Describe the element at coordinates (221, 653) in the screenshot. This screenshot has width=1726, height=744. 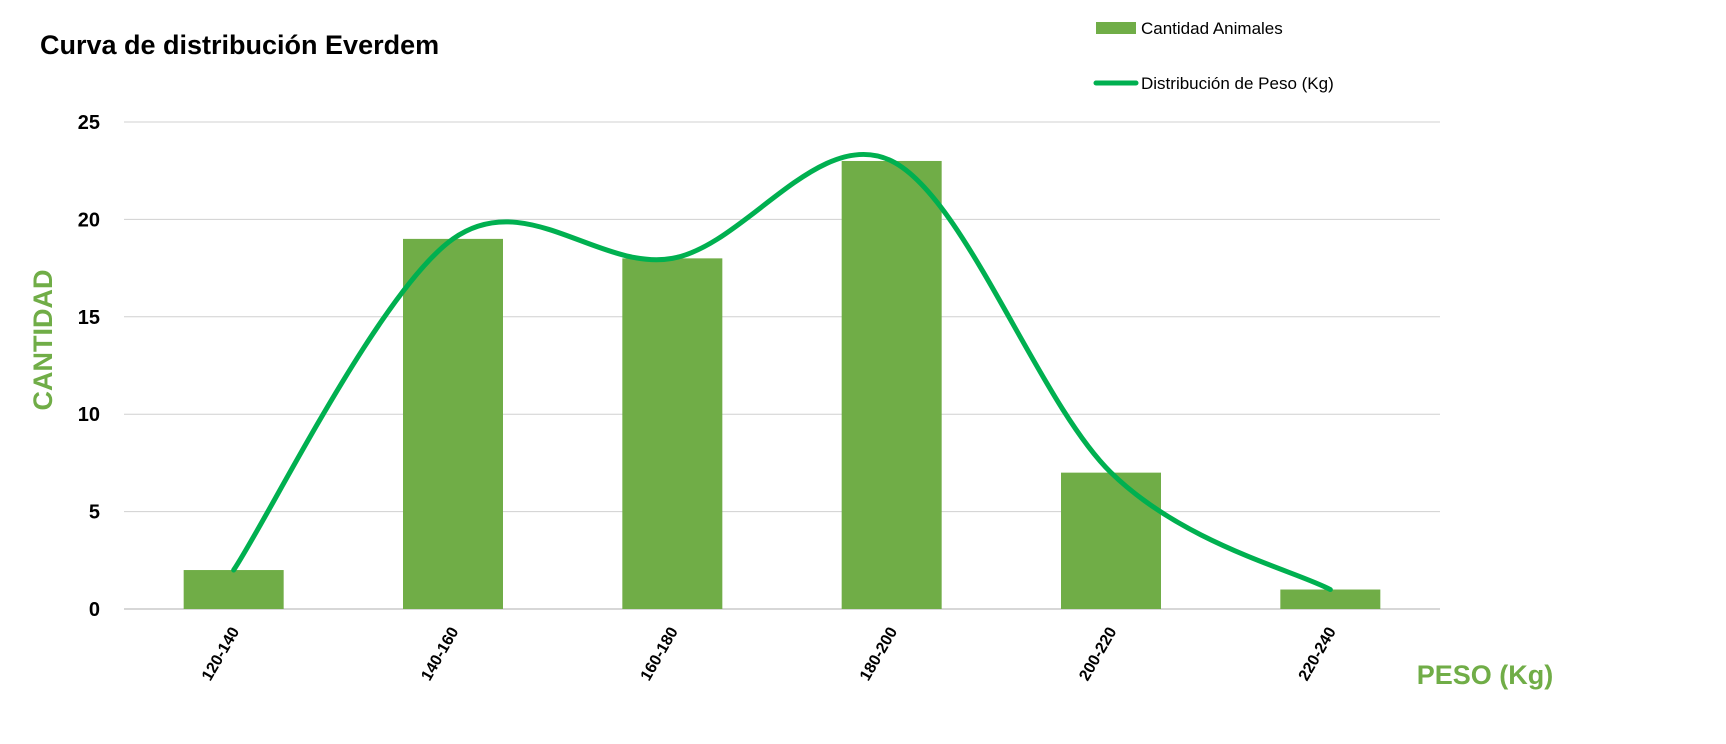
I see `x-tick-label: 120-140` at that location.